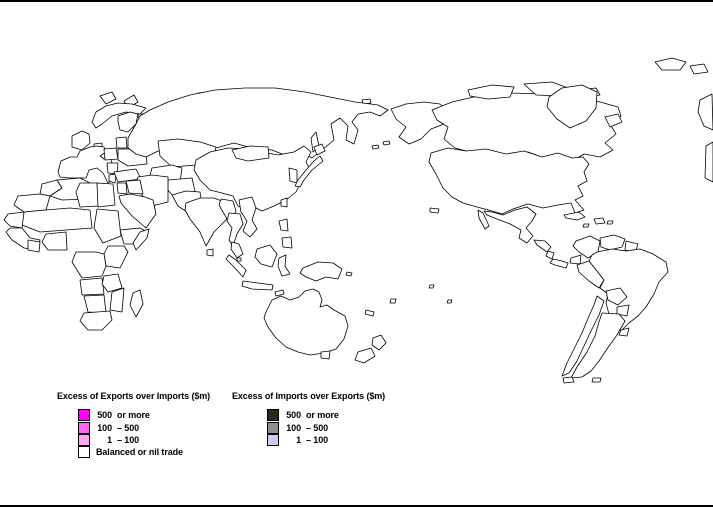 This screenshot has width=713, height=507. I want to click on region-egypt, so click(106, 195).